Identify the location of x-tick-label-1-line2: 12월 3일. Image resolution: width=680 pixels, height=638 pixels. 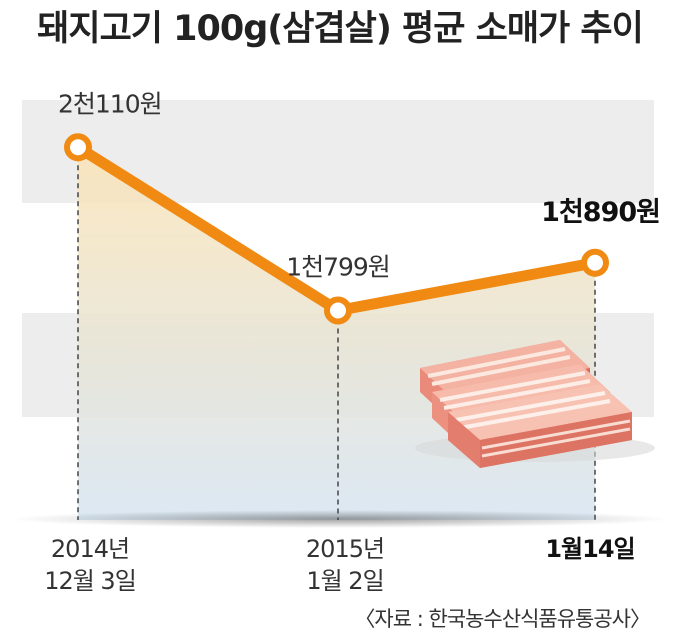
(90, 581).